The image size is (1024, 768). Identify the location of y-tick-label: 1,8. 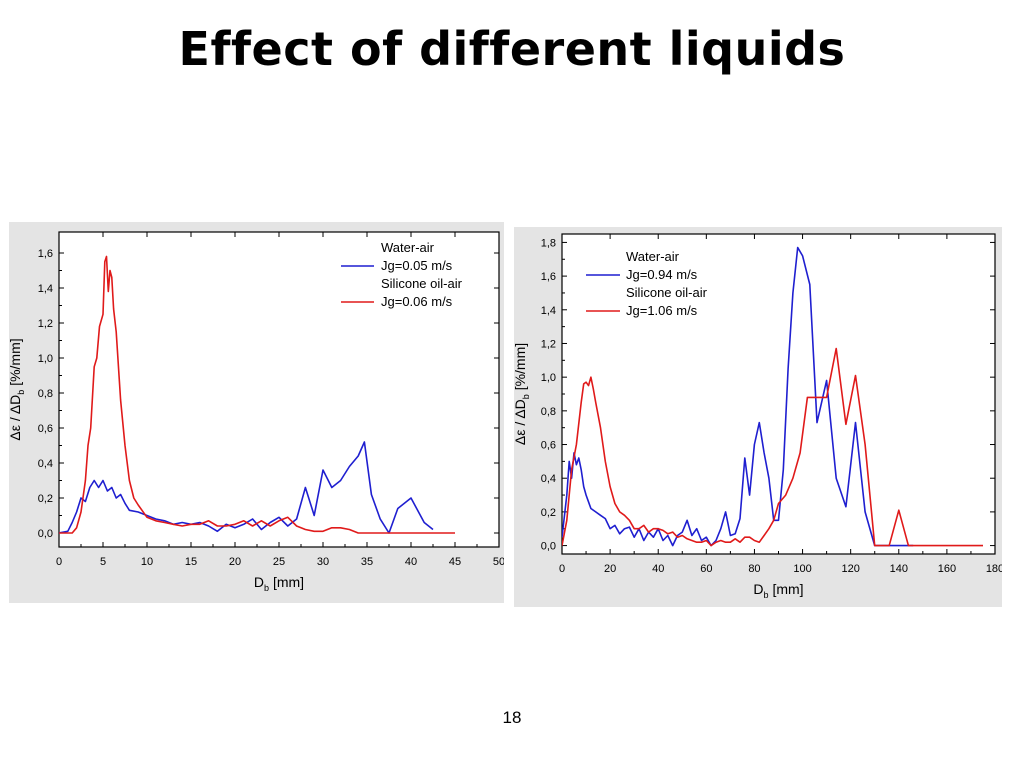
(548, 243).